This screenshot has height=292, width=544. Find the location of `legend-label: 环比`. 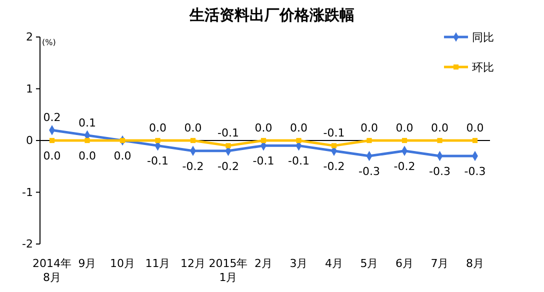

legend-label: 环比 is located at coordinates (483, 67).